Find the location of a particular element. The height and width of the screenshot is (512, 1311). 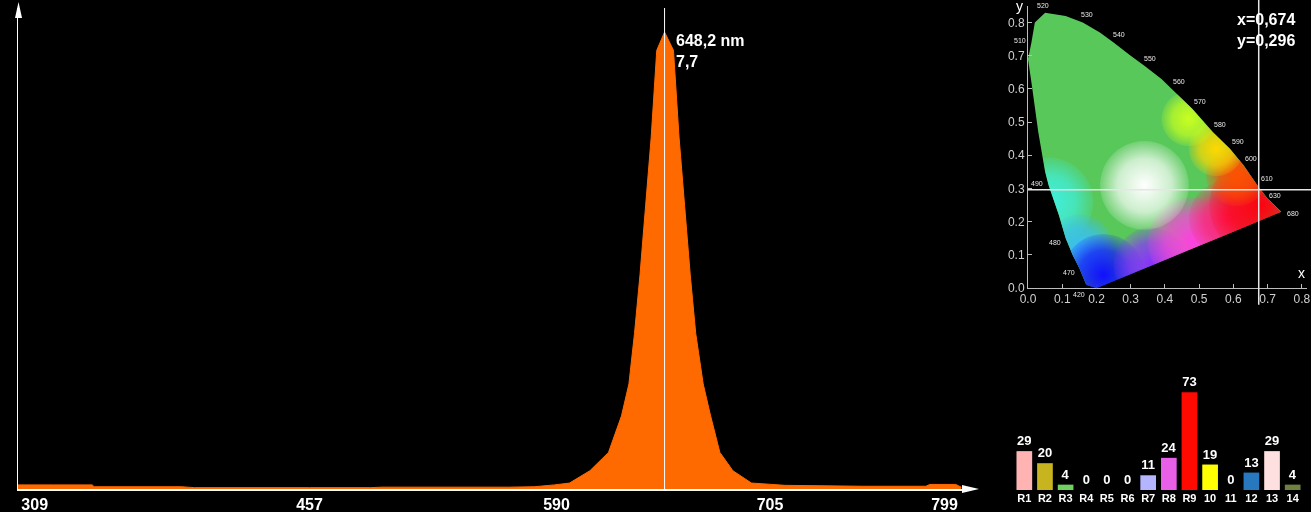

y-tick-label: 0.3 is located at coordinates (1016, 188).